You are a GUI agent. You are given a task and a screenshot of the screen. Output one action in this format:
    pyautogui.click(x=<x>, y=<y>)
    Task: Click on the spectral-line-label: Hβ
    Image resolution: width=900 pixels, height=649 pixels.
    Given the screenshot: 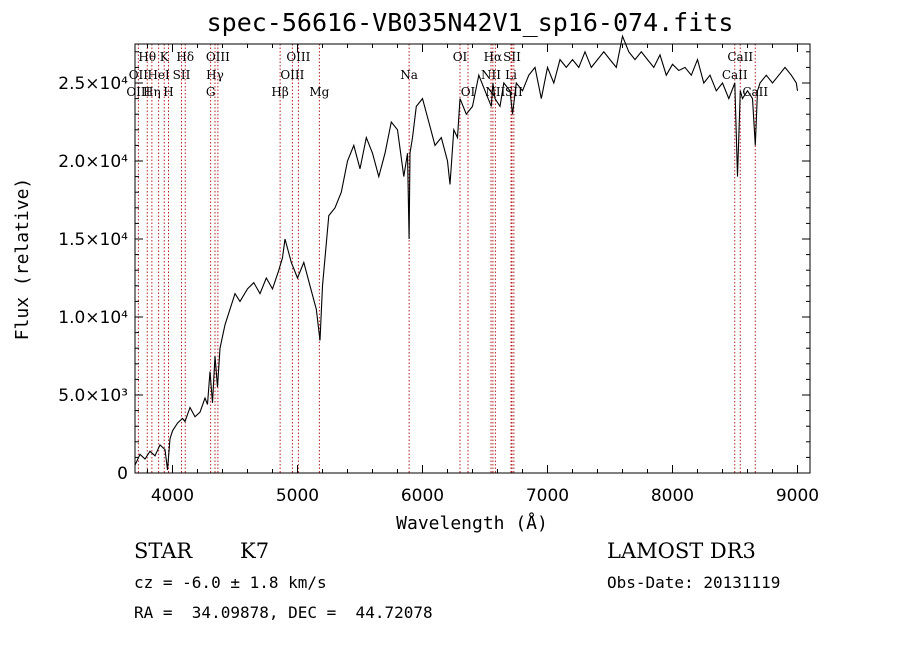 What is the action you would take?
    pyautogui.click(x=279, y=92)
    